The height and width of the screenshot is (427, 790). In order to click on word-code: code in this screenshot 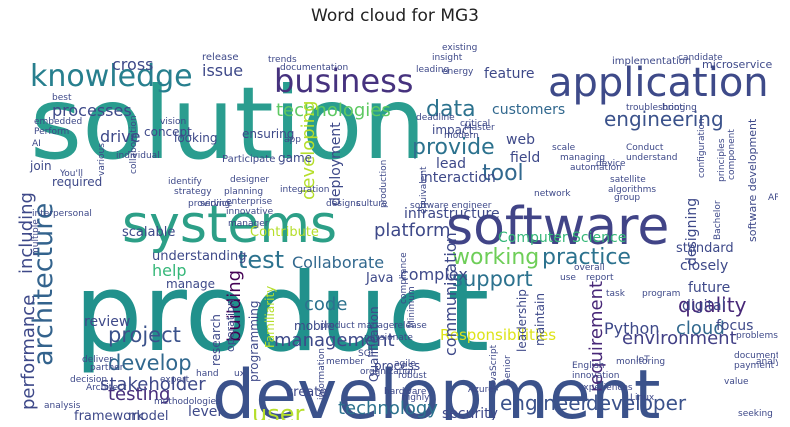, I will do `click(325, 304)`.